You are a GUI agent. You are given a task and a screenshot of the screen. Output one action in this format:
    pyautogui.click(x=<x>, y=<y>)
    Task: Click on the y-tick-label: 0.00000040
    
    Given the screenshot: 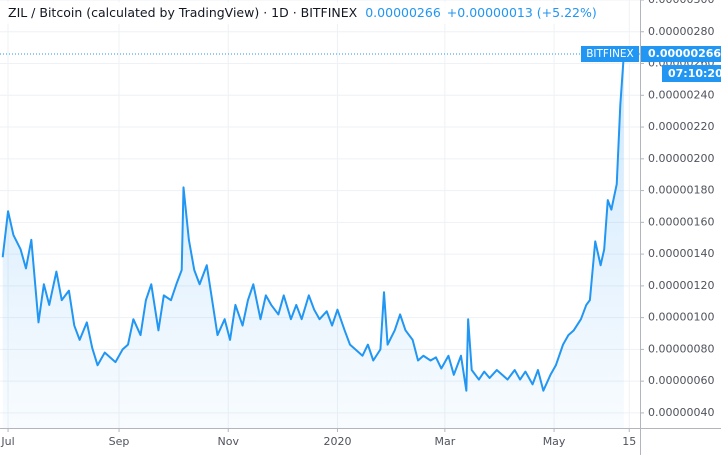 What is the action you would take?
    pyautogui.click(x=681, y=412)
    